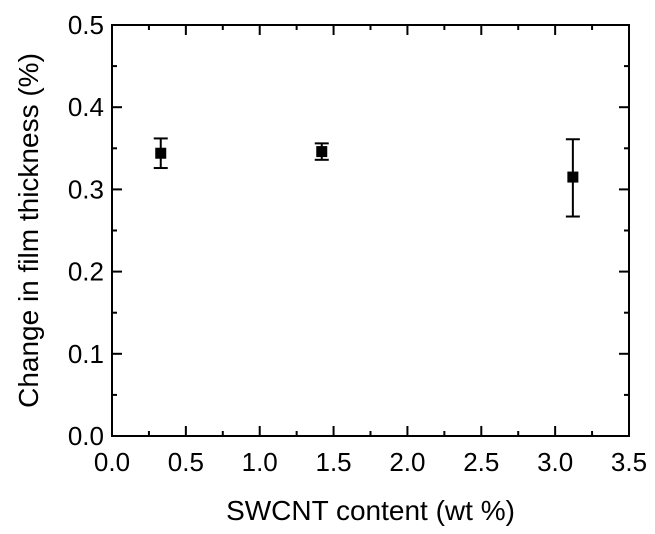 Image resolution: width=655 pixels, height=534 pixels. Describe the element at coordinates (186, 462) in the screenshot. I see `x-tick-label: 0.5` at that location.